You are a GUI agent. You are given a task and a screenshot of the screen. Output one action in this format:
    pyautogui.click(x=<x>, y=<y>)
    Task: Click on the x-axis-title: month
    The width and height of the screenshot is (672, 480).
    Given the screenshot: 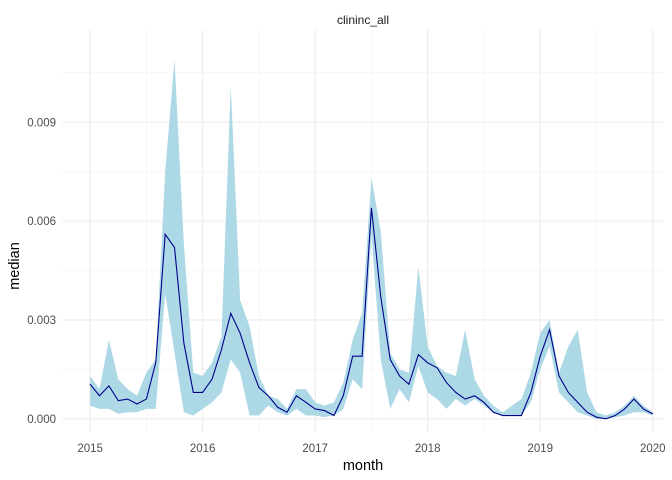 What is the action you would take?
    pyautogui.click(x=363, y=466)
    